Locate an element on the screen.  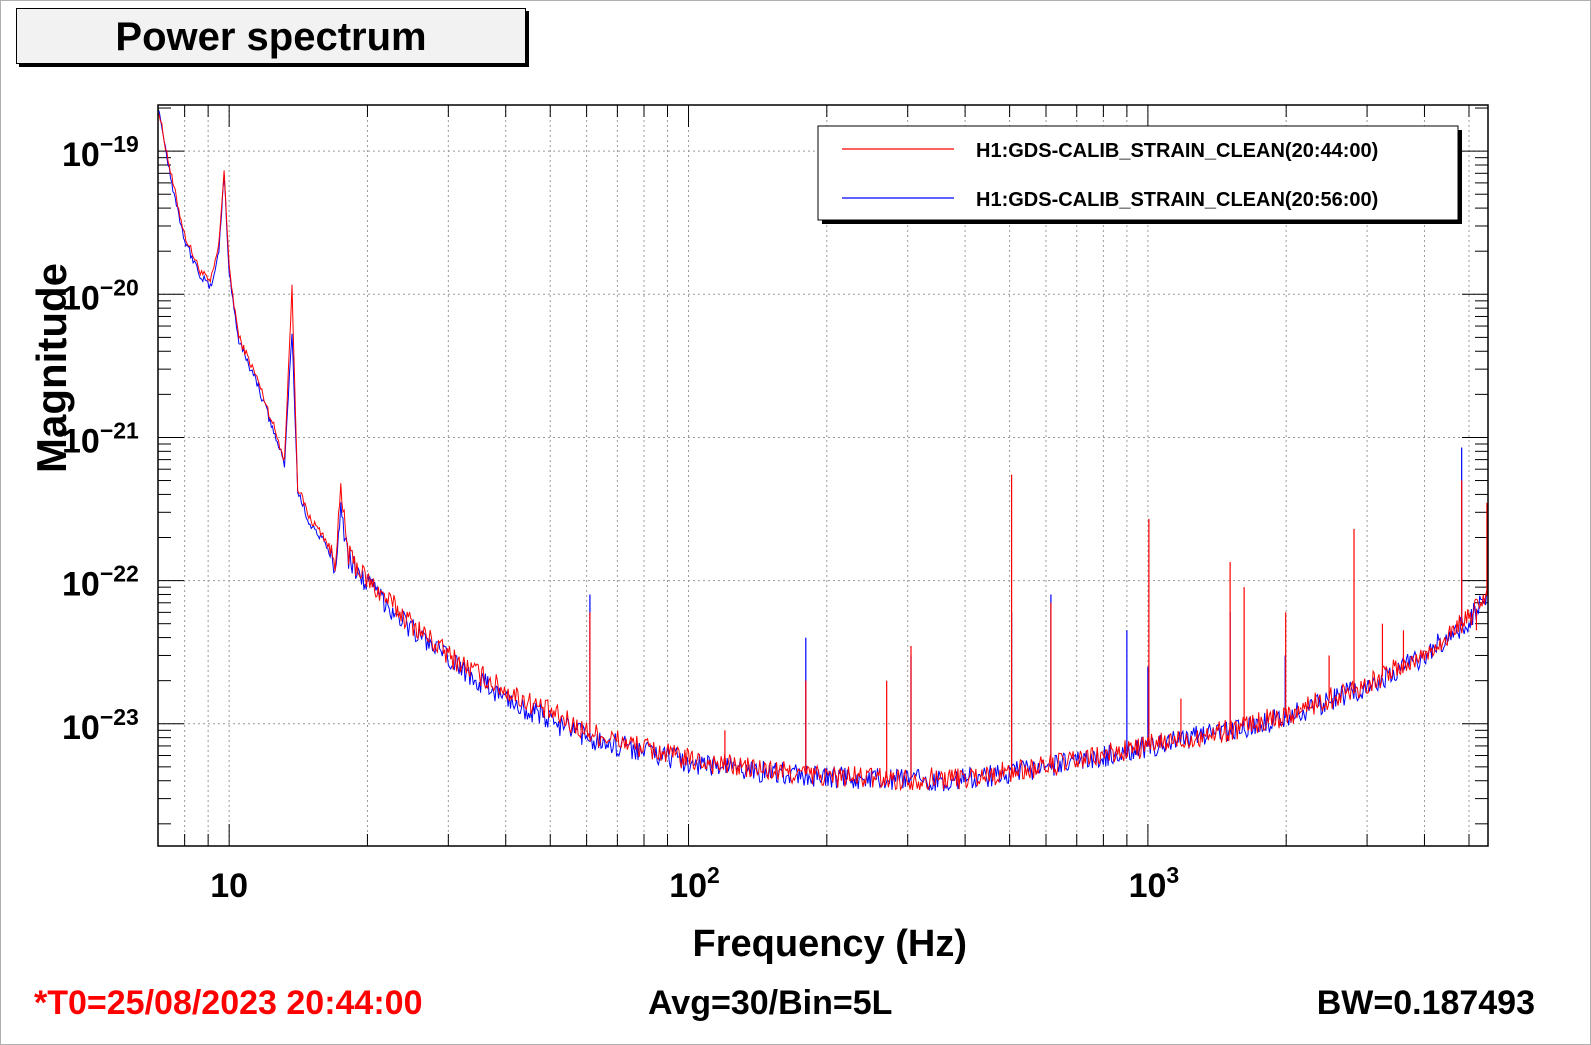
x-tick-label: 10³ is located at coordinates (1154, 883).